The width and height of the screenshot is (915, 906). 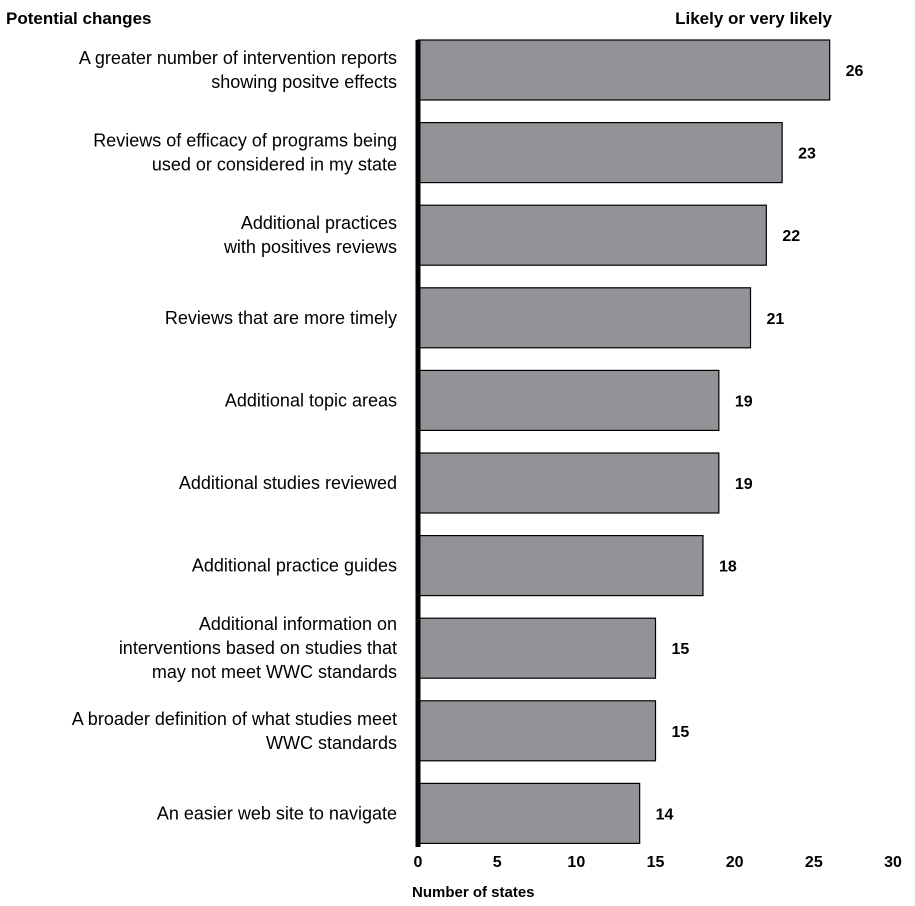 I want to click on category-label: Additional practice guides, so click(x=294, y=566).